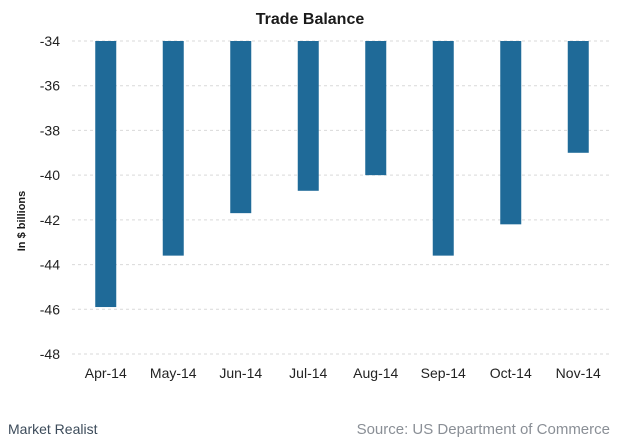 This screenshot has width=620, height=443. Describe the element at coordinates (578, 373) in the screenshot. I see `x-tick-label: Nov-14` at that location.